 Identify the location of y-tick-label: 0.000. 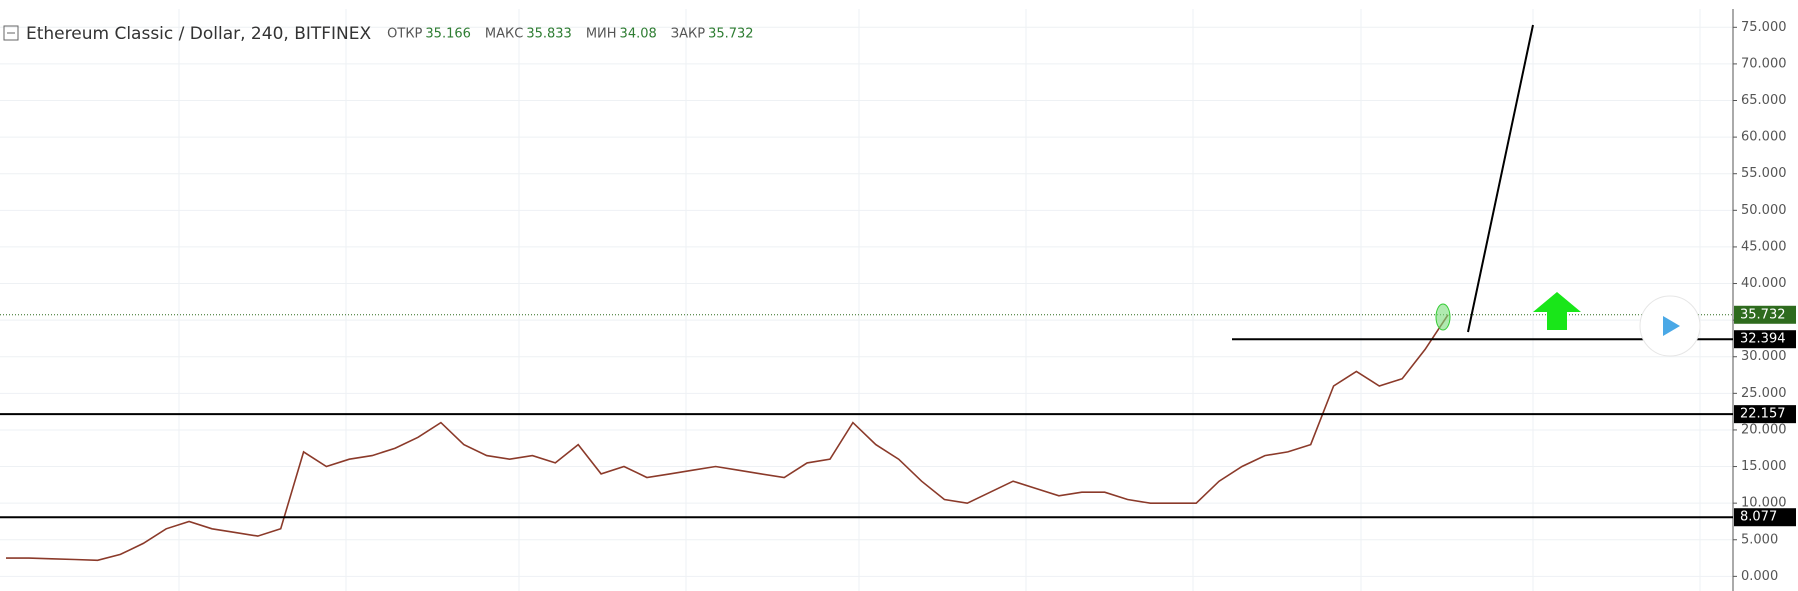
(1759, 576).